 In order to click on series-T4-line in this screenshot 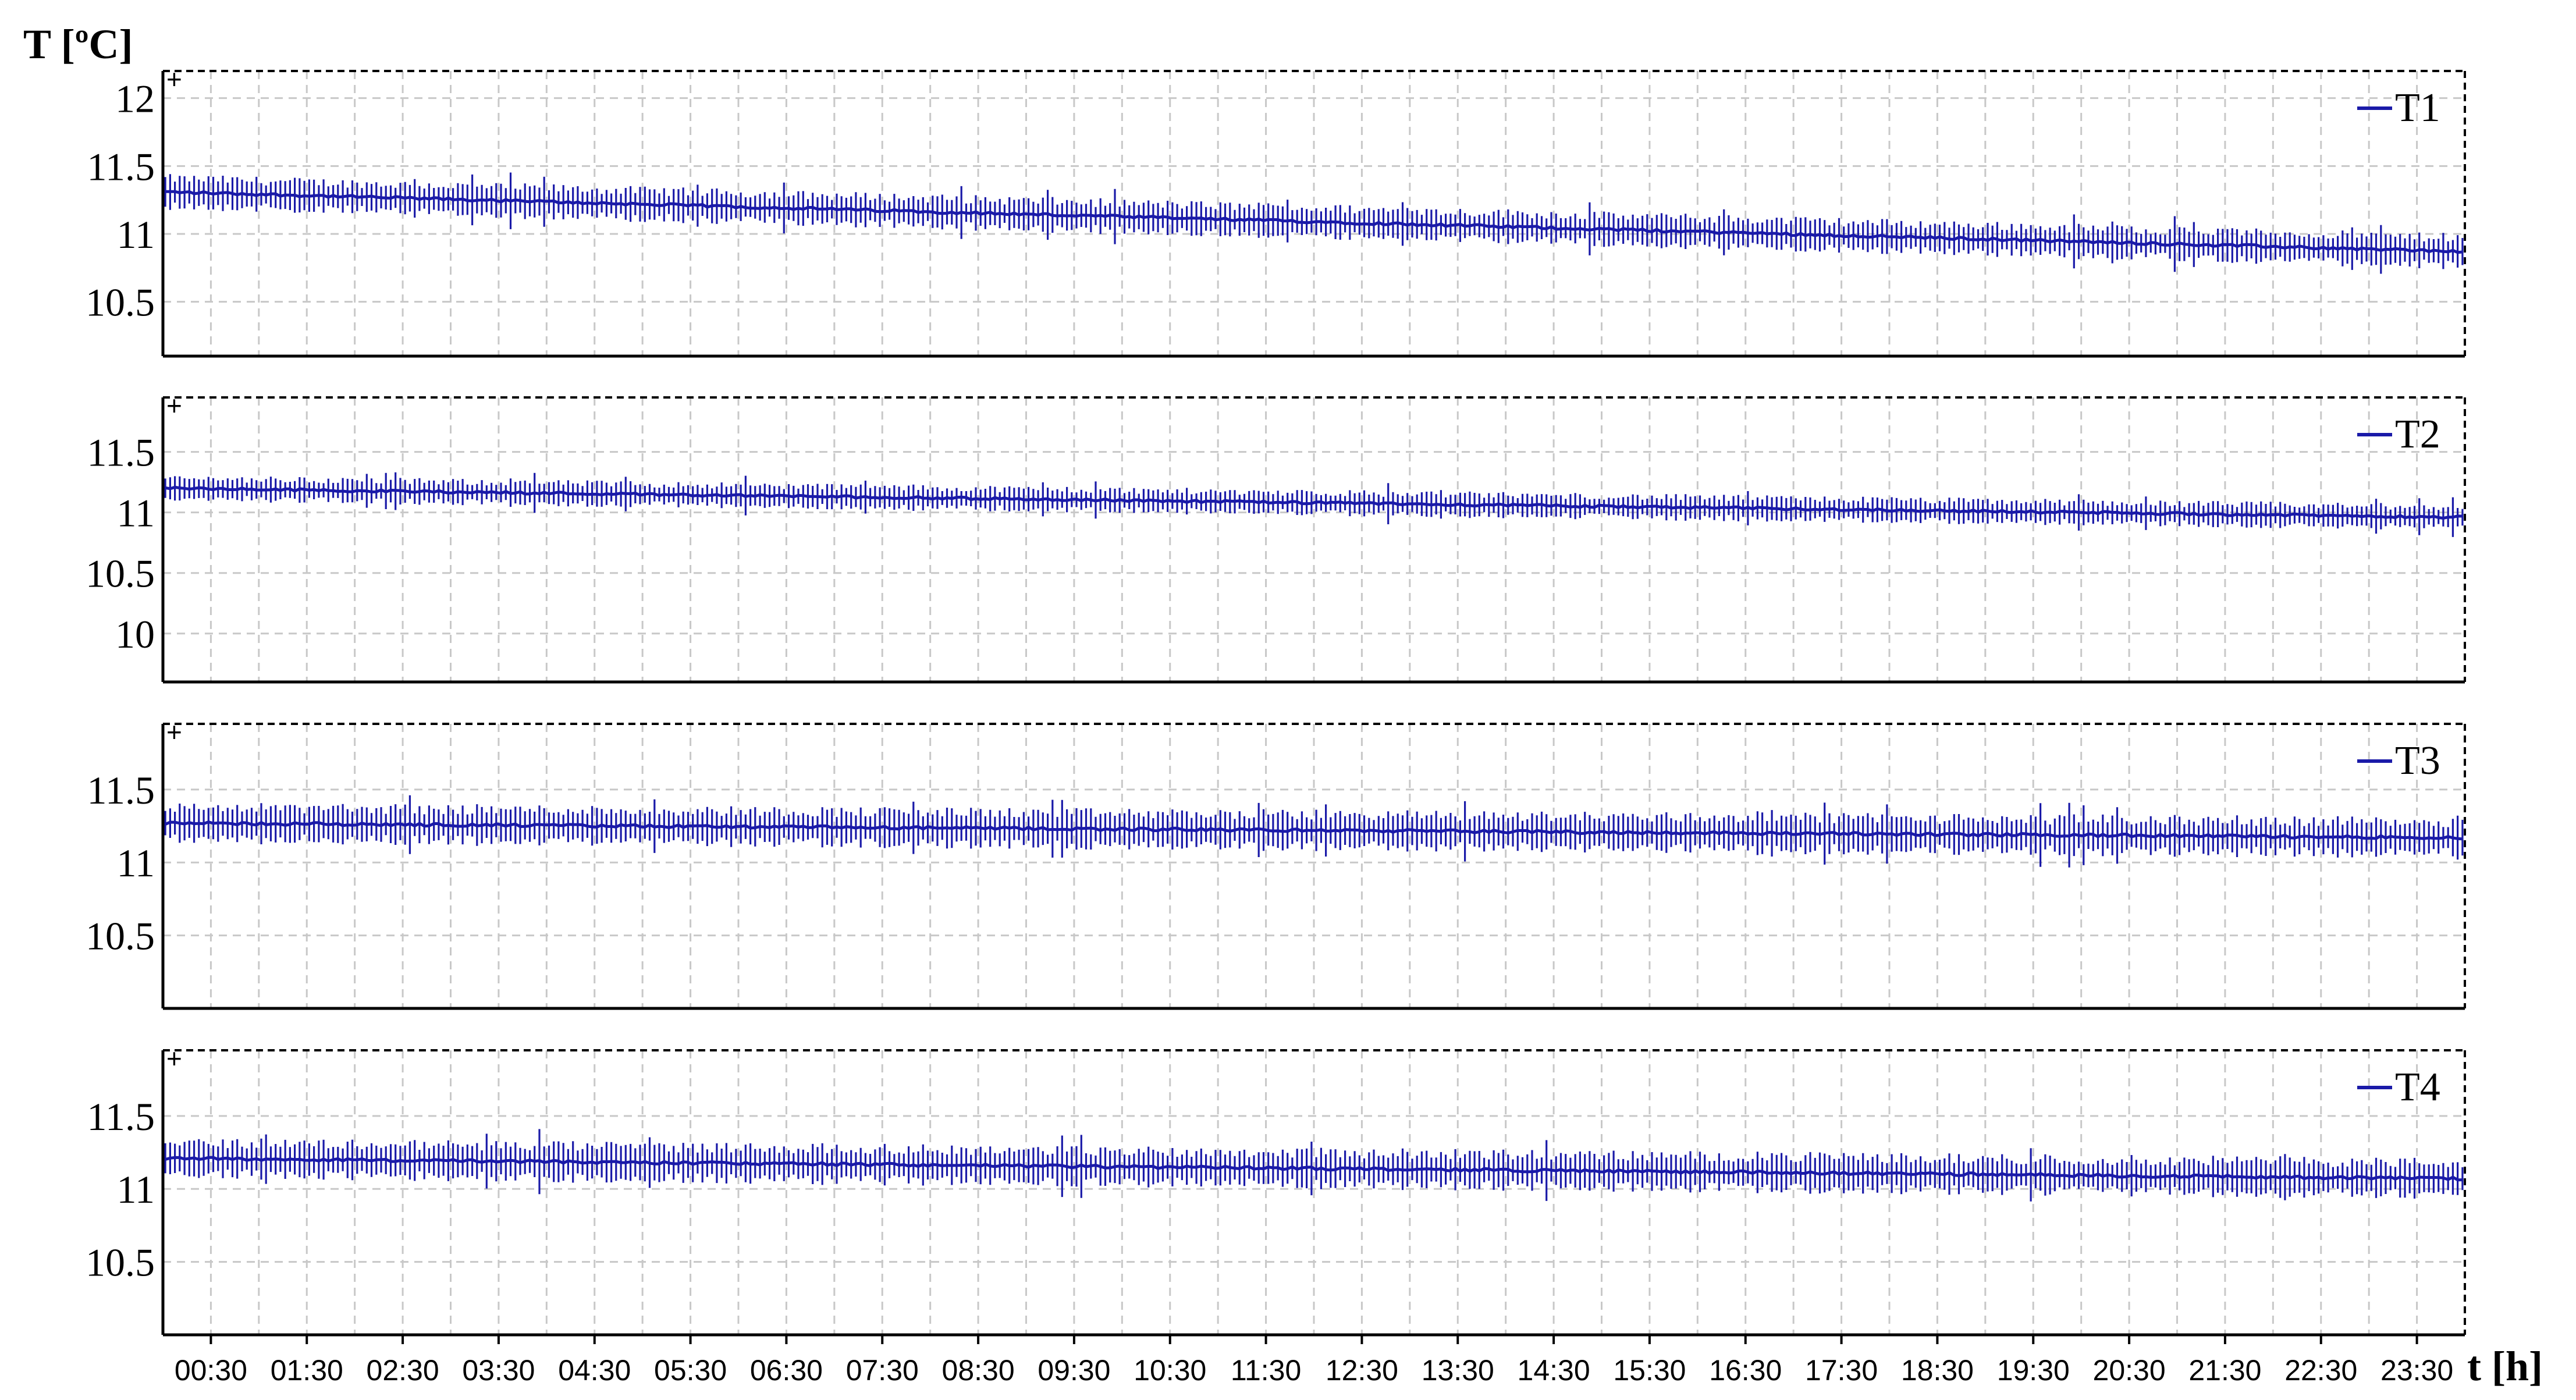, I will do `click(1314, 1169)`.